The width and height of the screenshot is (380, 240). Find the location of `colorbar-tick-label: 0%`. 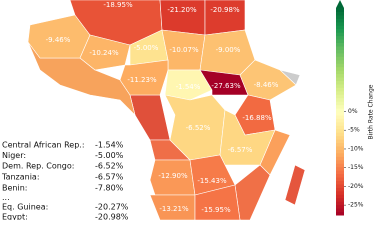

colorbar-tick-label: 0% is located at coordinates (353, 111).